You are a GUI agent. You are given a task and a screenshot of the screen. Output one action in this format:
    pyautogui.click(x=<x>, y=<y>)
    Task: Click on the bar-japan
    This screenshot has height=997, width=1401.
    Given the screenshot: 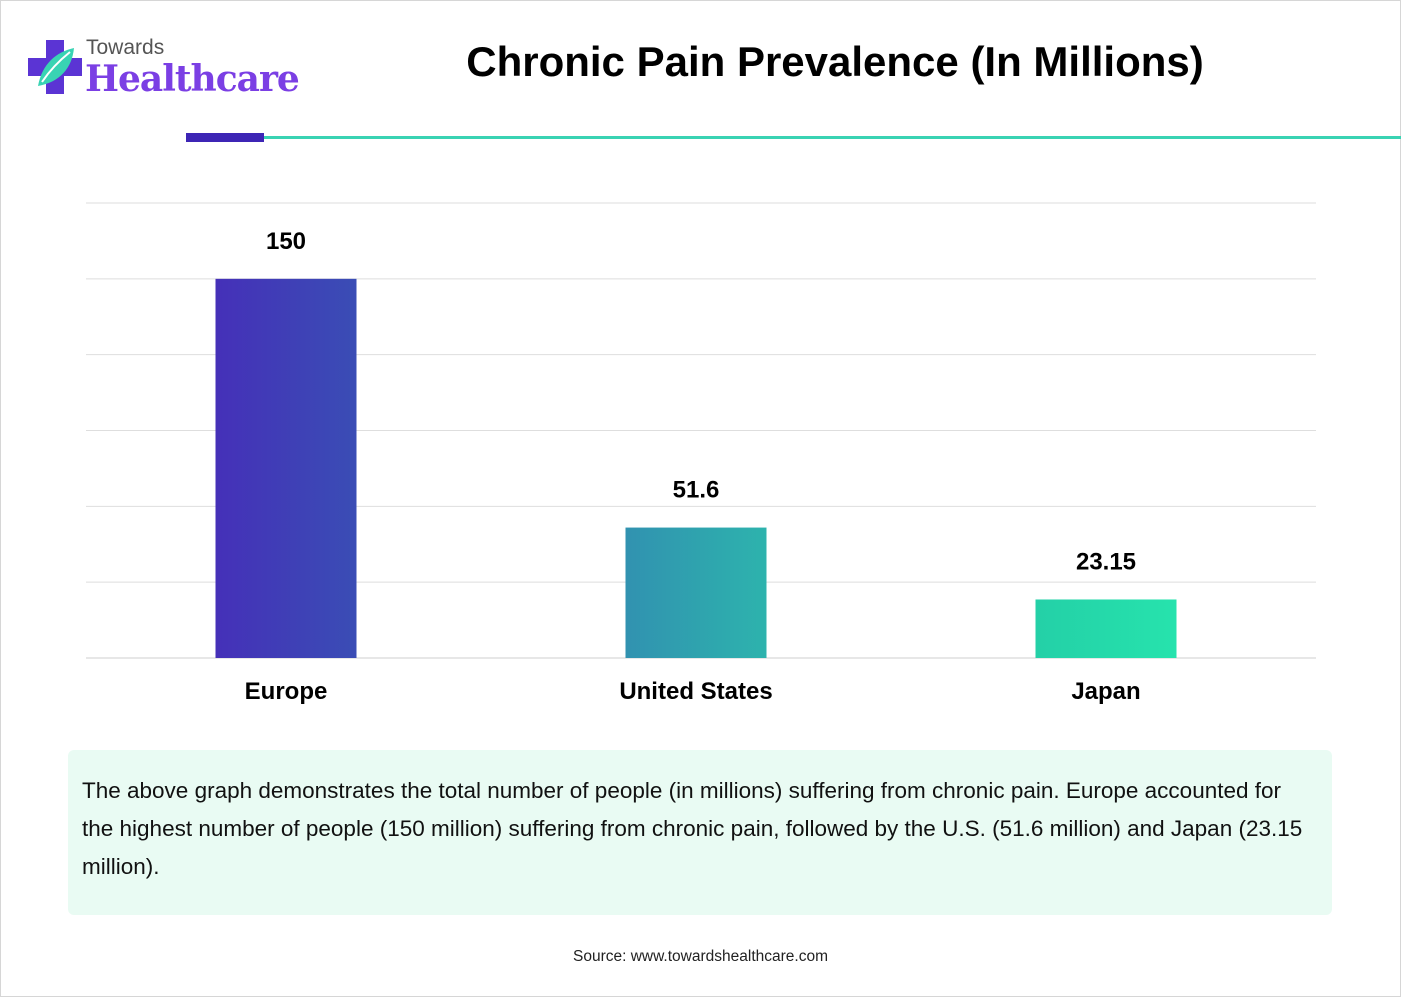 What is the action you would take?
    pyautogui.click(x=1106, y=628)
    